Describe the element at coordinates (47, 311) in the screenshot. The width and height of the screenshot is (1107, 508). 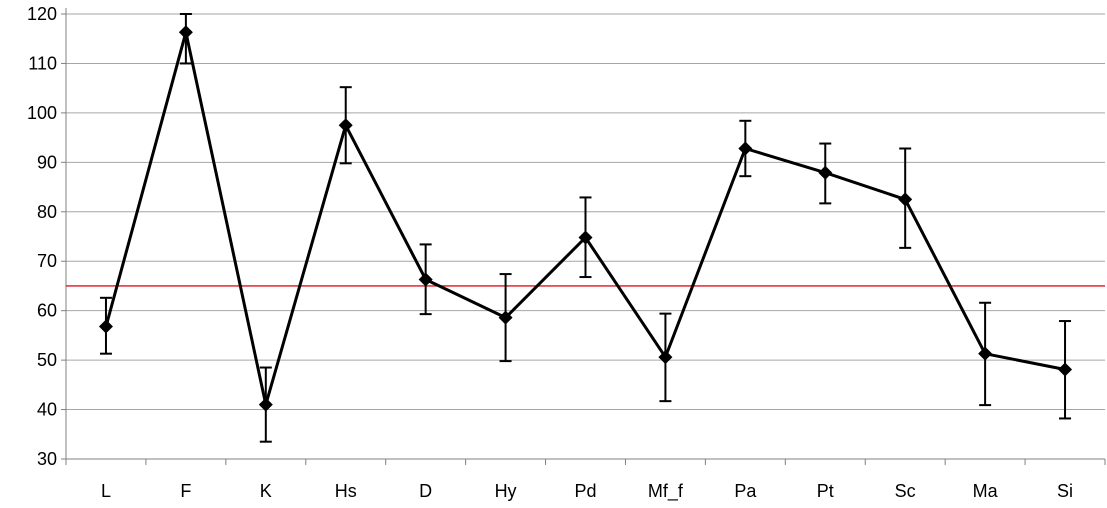
I see `y-tick-label: 60` at that location.